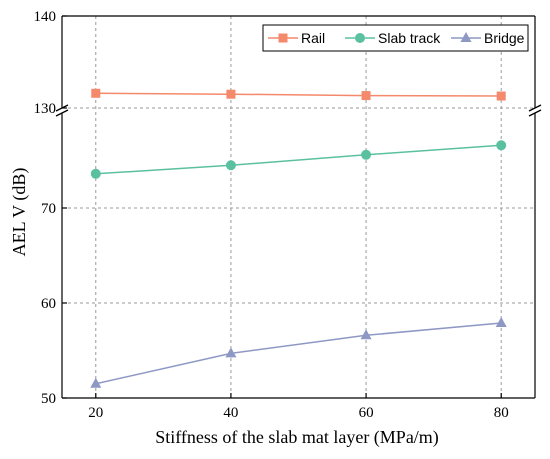 The width and height of the screenshot is (550, 459). I want to click on y-tick-label: 70, so click(48, 209).